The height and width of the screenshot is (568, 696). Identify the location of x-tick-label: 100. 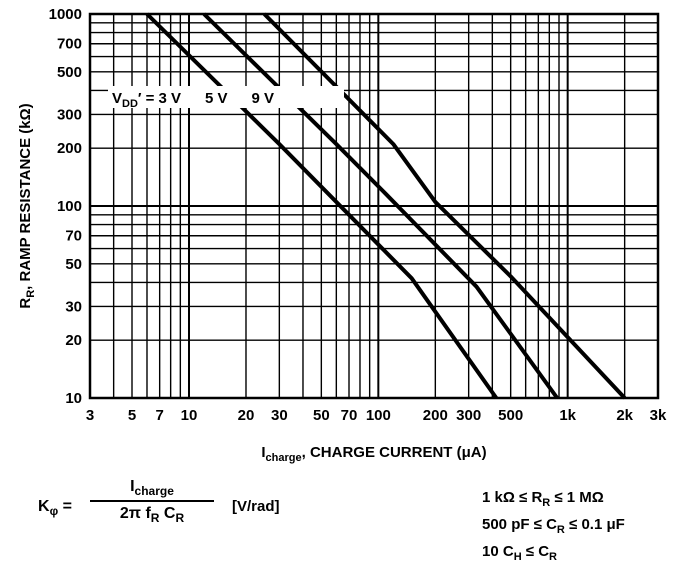
(378, 415).